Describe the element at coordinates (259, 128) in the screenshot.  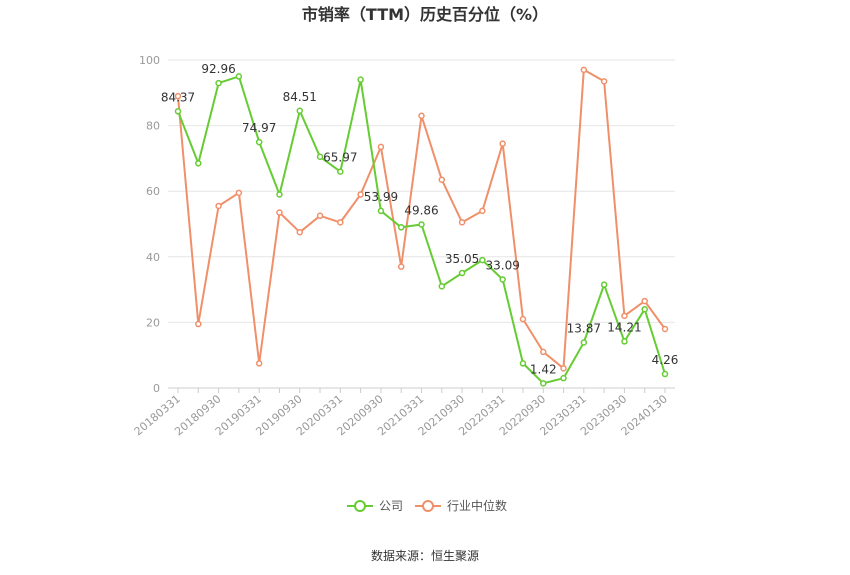
I see `data-label: 74.97` at that location.